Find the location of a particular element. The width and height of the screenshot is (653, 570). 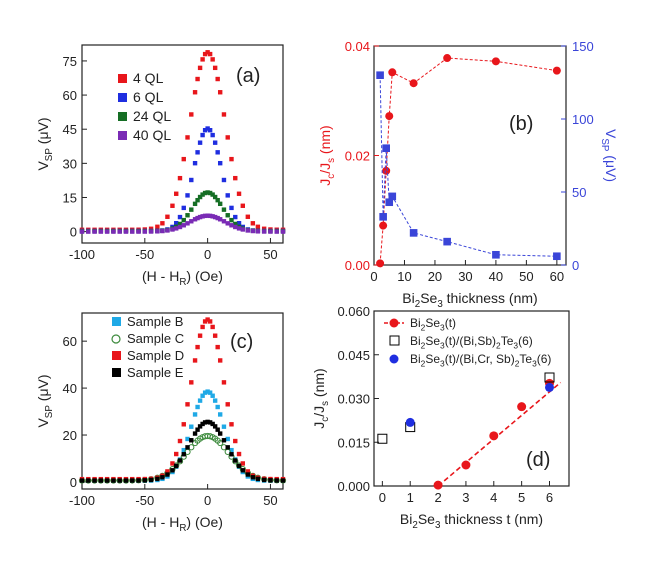

x-tick-label: 50 is located at coordinates (270, 500).